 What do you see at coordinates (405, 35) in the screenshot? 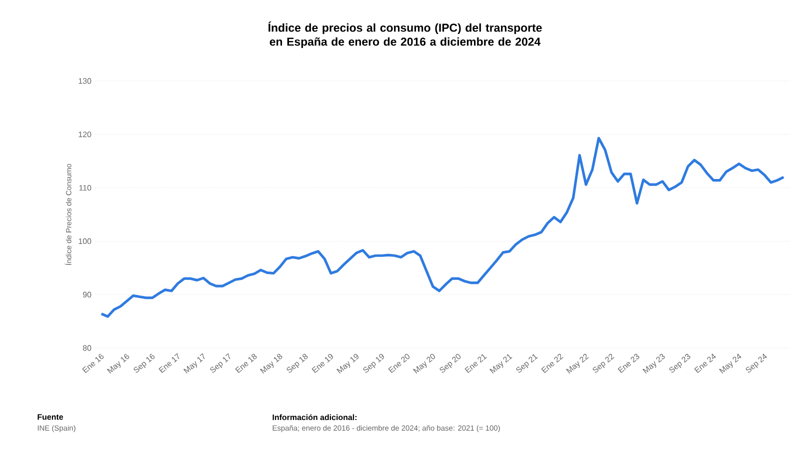
I see `chart-title: Índice de precios al consumo (IPC) del transporte en España de enero de 2016 a diciembre de 2024` at bounding box center [405, 35].